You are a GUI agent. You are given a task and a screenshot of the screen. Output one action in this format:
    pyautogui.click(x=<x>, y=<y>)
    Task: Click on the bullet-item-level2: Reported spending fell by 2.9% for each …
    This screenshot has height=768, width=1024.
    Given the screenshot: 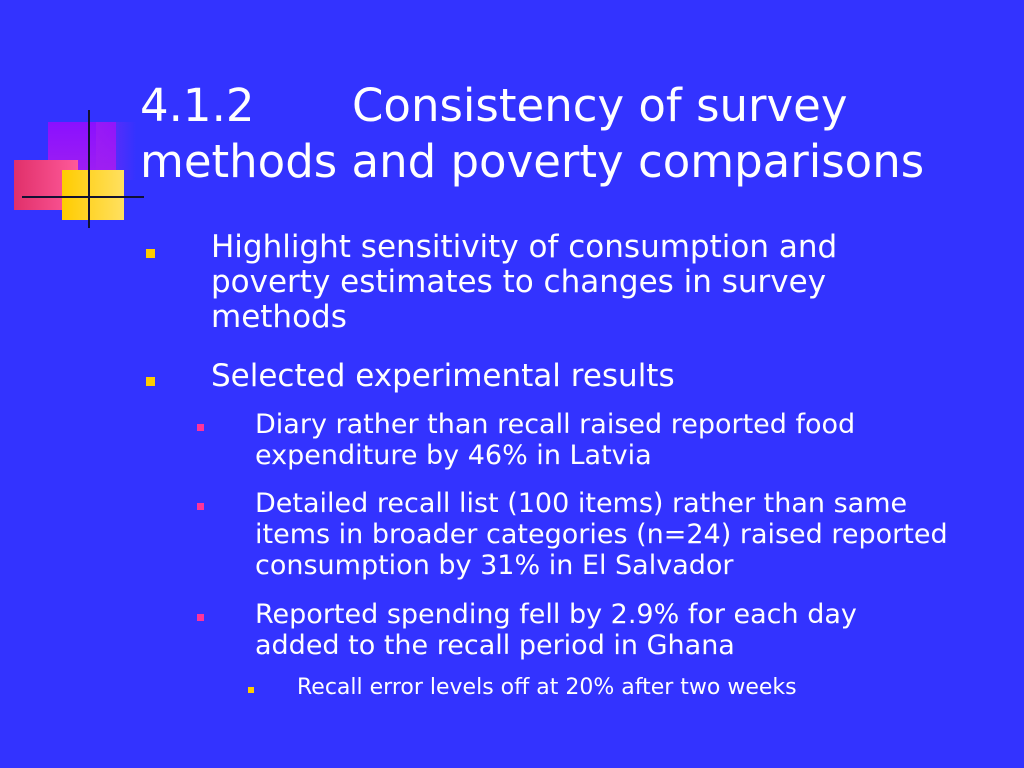 What is the action you would take?
    pyautogui.click(x=556, y=630)
    